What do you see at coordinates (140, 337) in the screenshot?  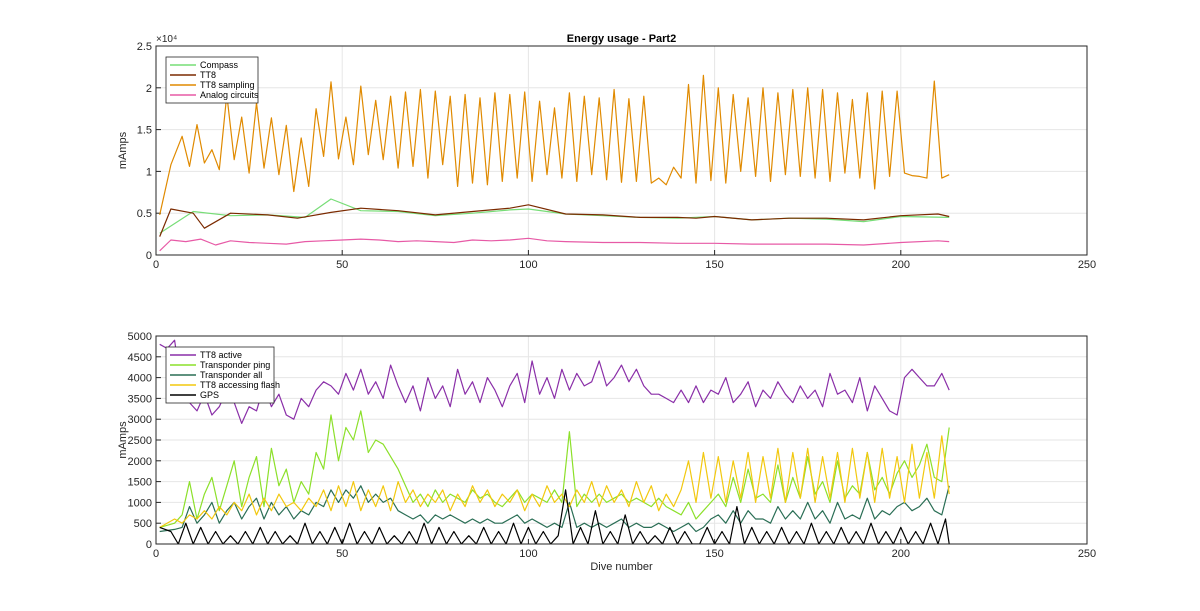 I see `y-tick-label: 5000` at bounding box center [140, 337].